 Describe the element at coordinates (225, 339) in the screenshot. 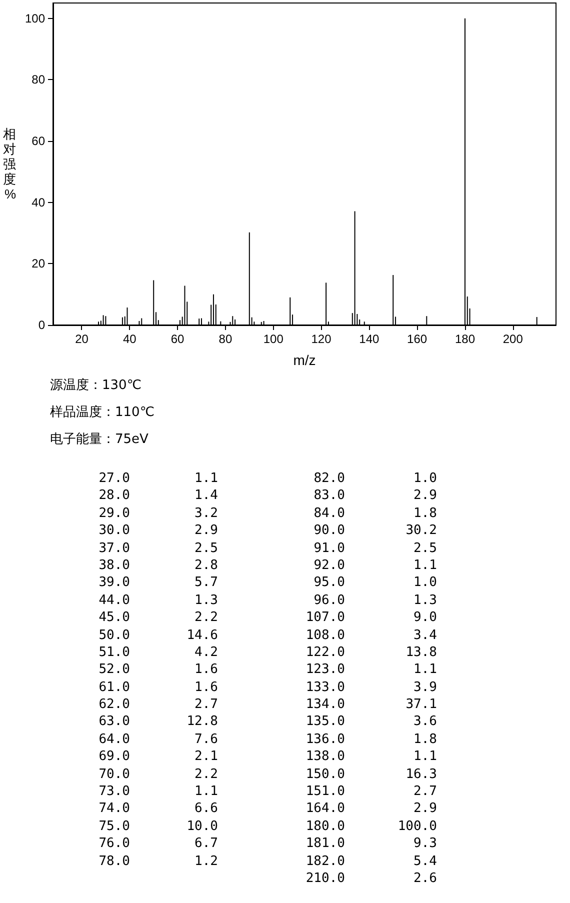

I see `x-tick-label: 80` at that location.